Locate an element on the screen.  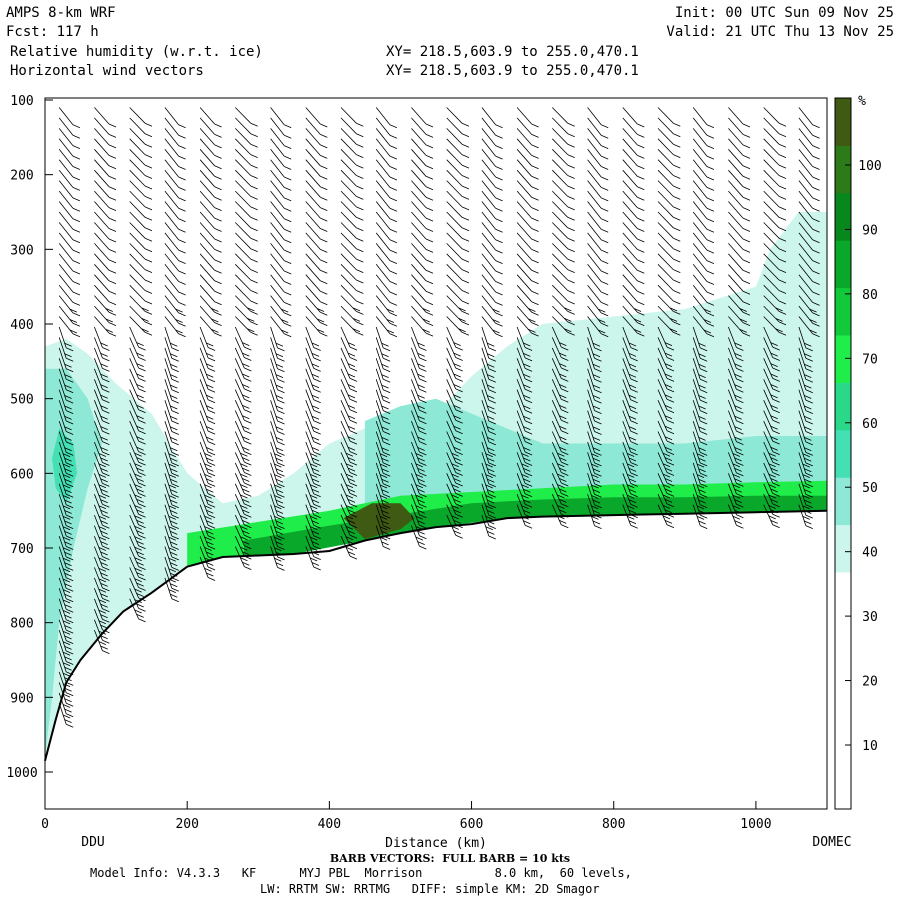
x-tick-label: 200 is located at coordinates (186, 824).